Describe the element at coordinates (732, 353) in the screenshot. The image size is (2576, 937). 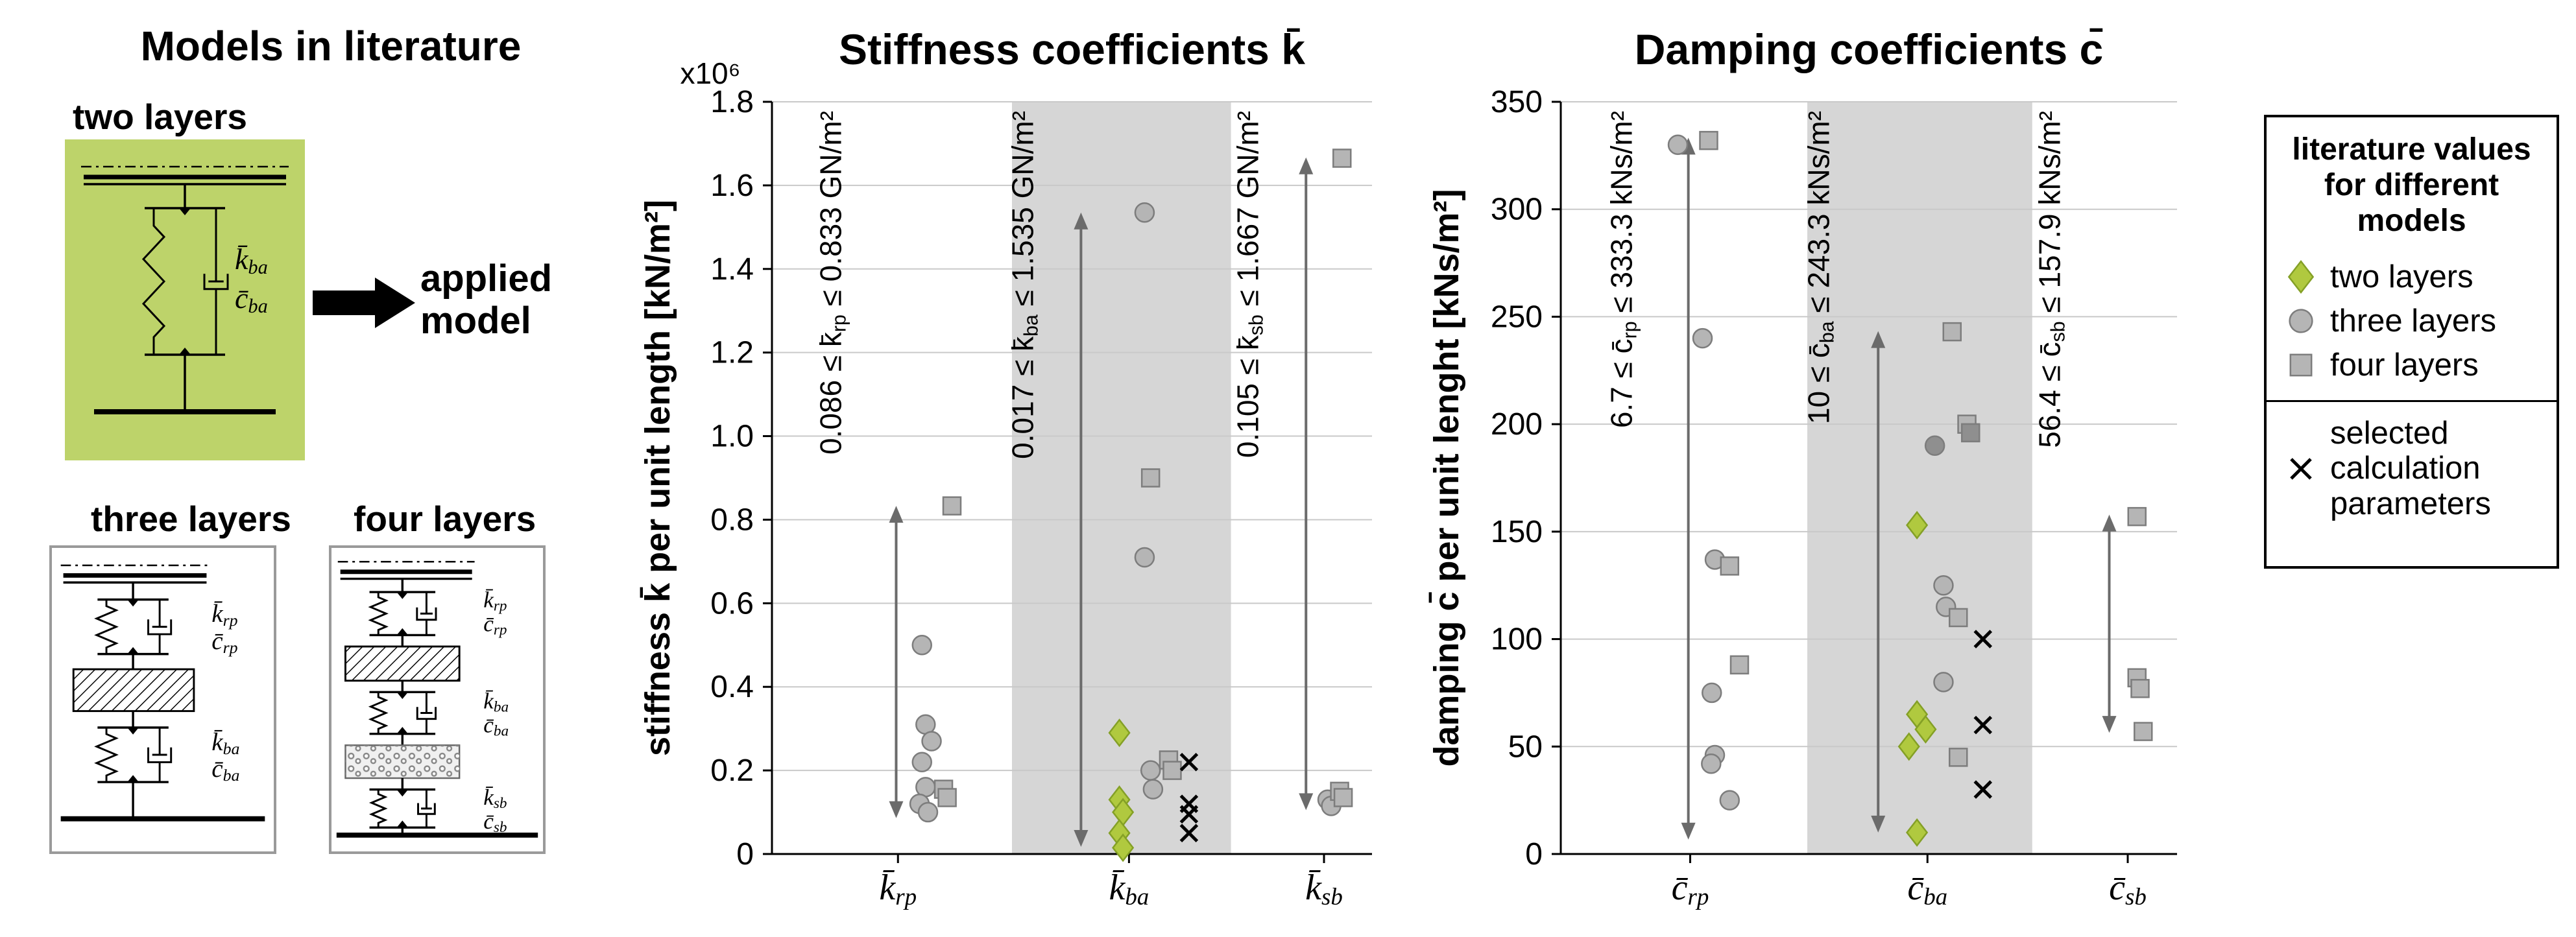
I see `y-tick-label: 1.2` at that location.